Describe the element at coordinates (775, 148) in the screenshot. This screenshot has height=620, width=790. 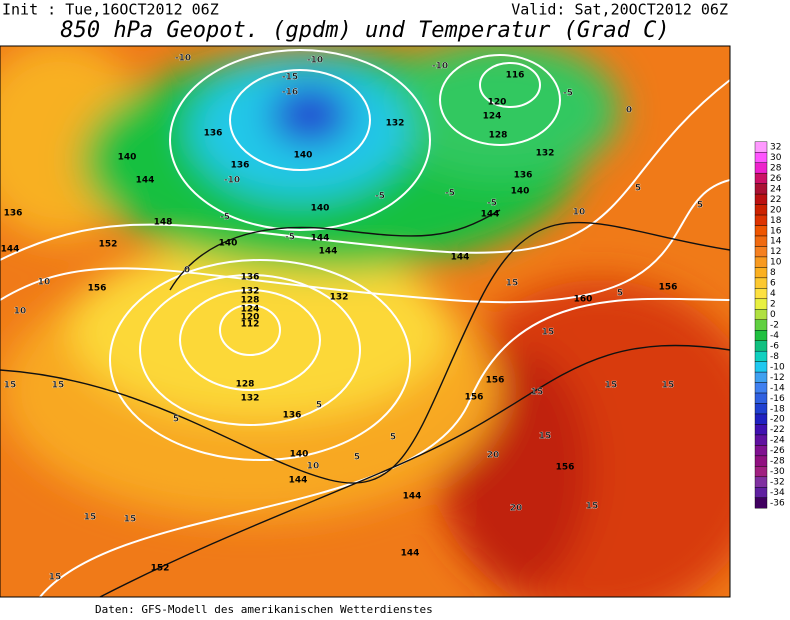
I see `colorbar-label: 32` at that location.